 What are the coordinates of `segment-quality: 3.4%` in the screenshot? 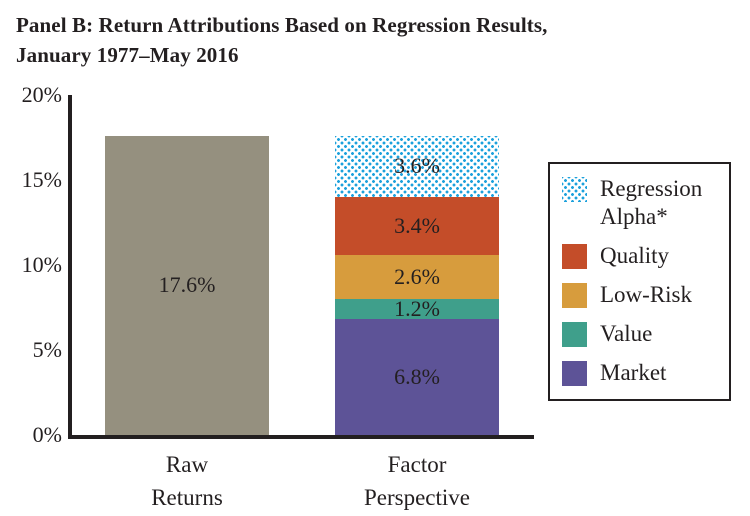 It's located at (417, 226).